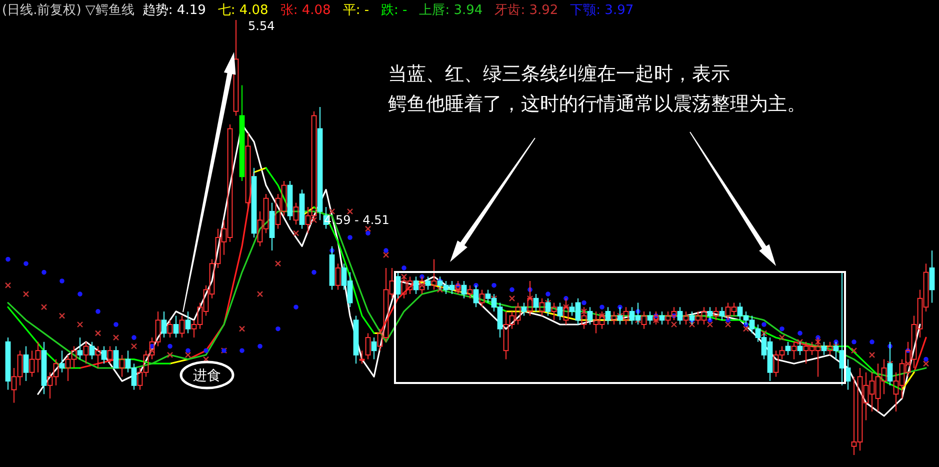 Image resolution: width=939 pixels, height=467 pixels. What do you see at coordinates (68, 10) in the screenshot?
I see `chart-title: (日线.前复权) ▽鳄鱼线` at bounding box center [68, 10].